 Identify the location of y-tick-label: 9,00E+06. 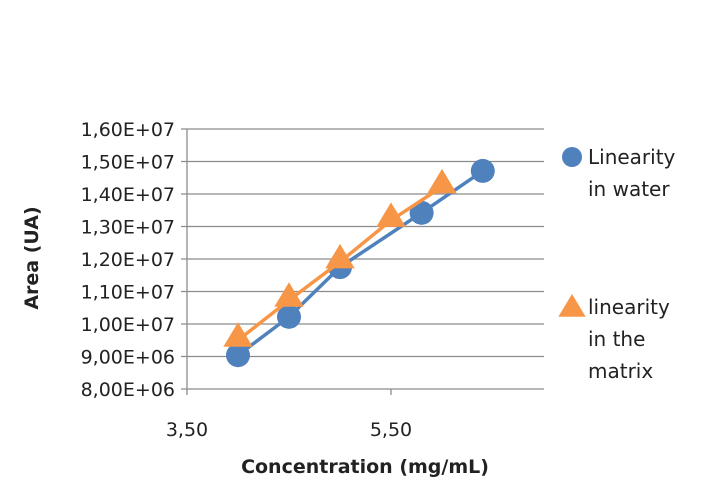
(128, 358).